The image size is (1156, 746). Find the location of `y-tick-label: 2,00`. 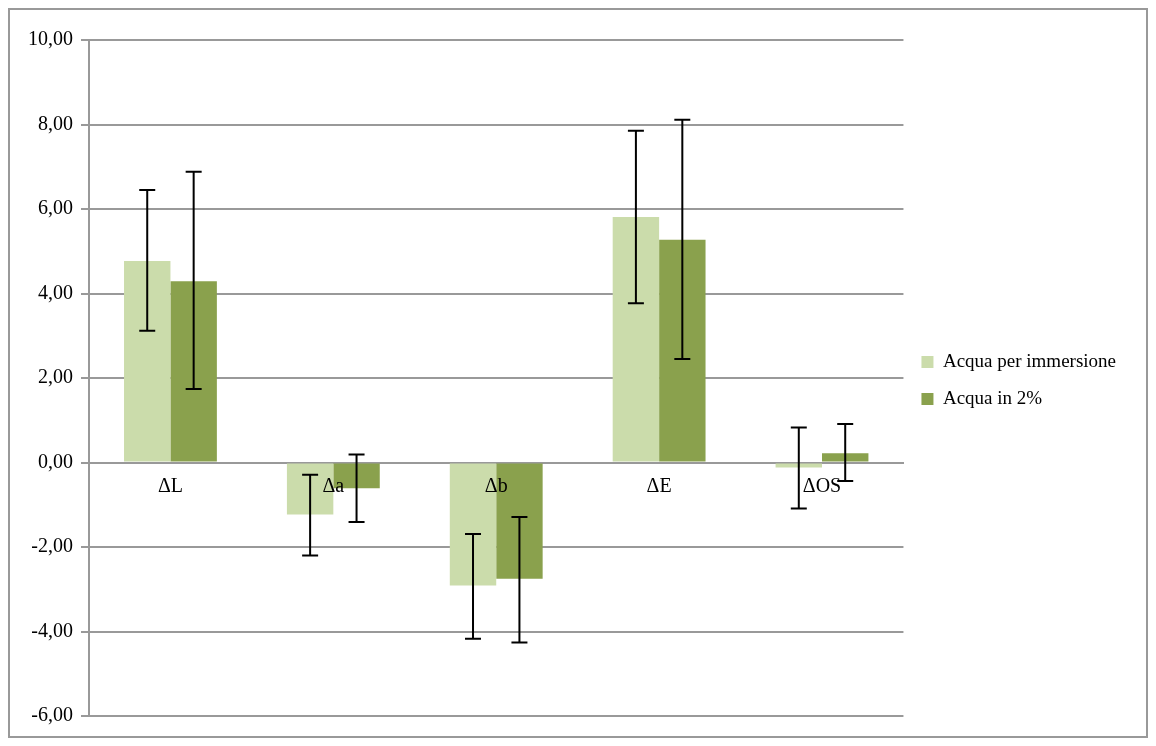

y-tick-label: 2,00 is located at coordinates (55, 376).